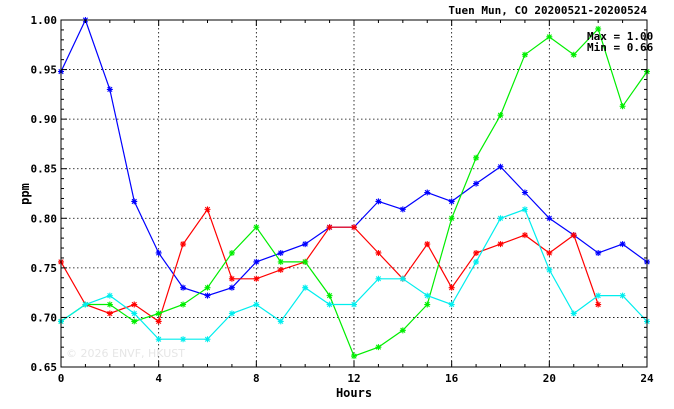 The height and width of the screenshot is (409, 674). Describe the element at coordinates (256, 378) in the screenshot. I see `x-tick-label: 8` at that location.